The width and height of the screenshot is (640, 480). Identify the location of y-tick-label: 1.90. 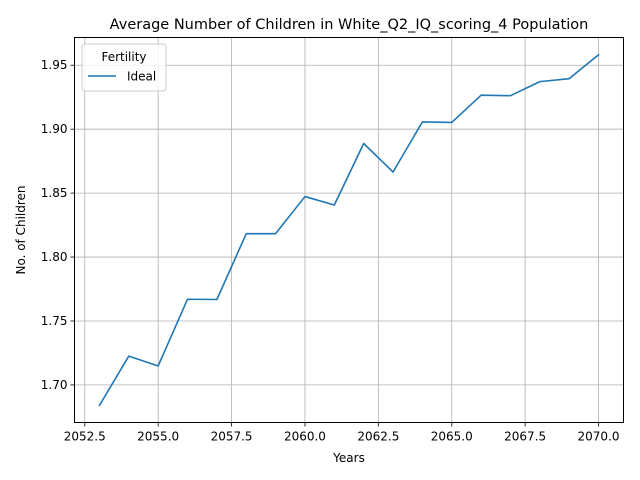
(54, 129).